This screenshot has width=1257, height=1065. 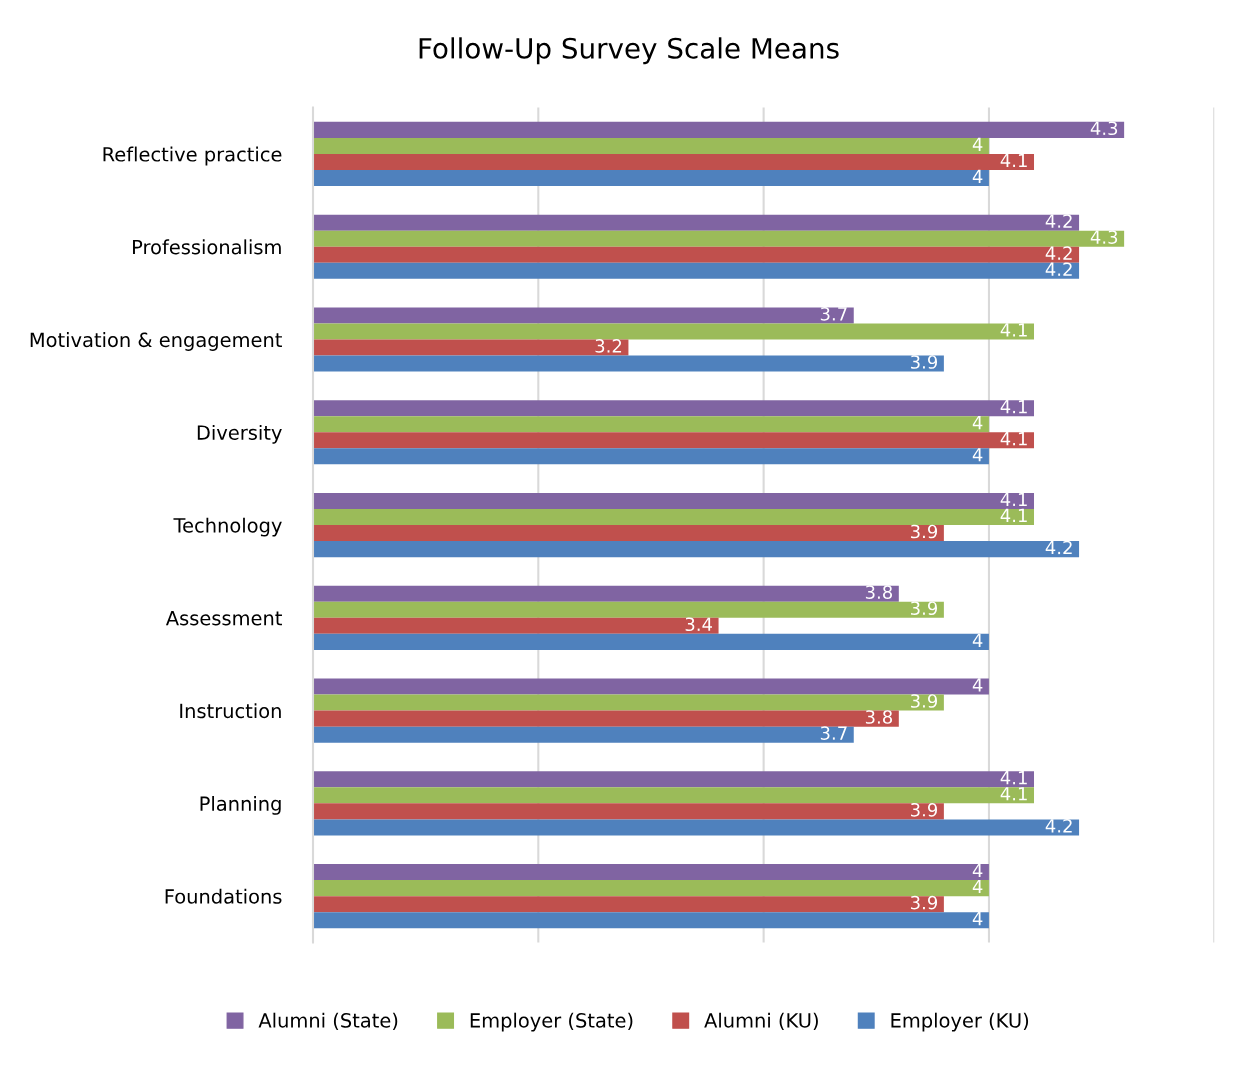 What do you see at coordinates (698, 624) in the screenshot?
I see `data-label: 3.4` at bounding box center [698, 624].